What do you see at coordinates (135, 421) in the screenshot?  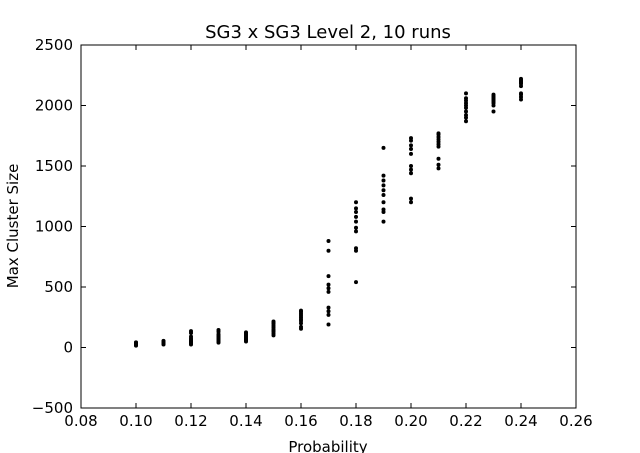 I see `x-tick-label: 0.10` at bounding box center [135, 421].